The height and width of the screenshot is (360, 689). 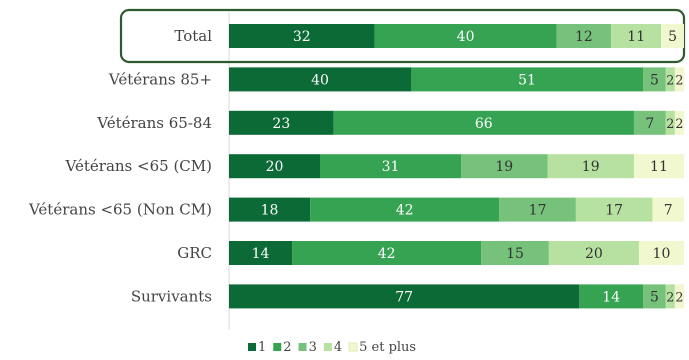 I want to click on value-label-v-t-rans-65-non-cm-series-1: 18, so click(x=270, y=211).